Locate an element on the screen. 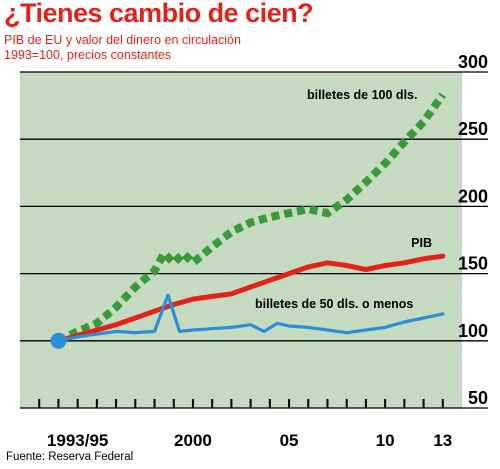  x-tick-label-0: 1993/95 is located at coordinates (77, 440).